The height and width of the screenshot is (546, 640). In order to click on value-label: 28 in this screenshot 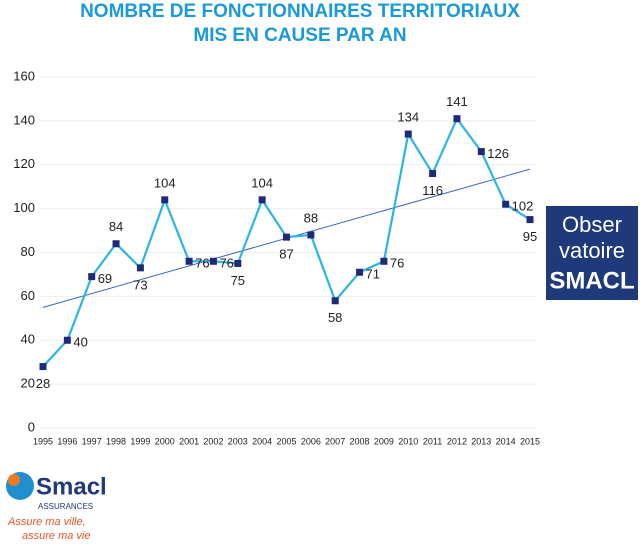, I will do `click(43, 383)`.